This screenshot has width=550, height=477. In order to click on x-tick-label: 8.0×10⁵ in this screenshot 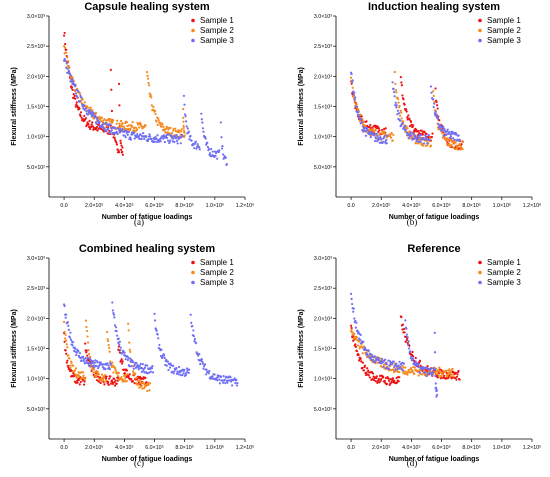, I will do `click(471, 448)`.